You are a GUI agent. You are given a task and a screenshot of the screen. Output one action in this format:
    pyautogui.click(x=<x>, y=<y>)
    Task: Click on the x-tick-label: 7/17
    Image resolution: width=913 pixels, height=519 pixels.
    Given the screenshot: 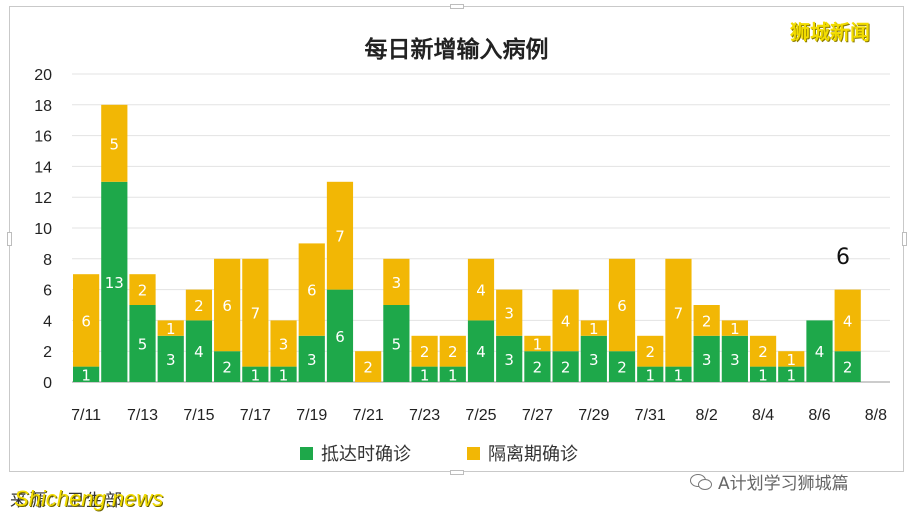 What is the action you would take?
    pyautogui.click(x=255, y=415)
    